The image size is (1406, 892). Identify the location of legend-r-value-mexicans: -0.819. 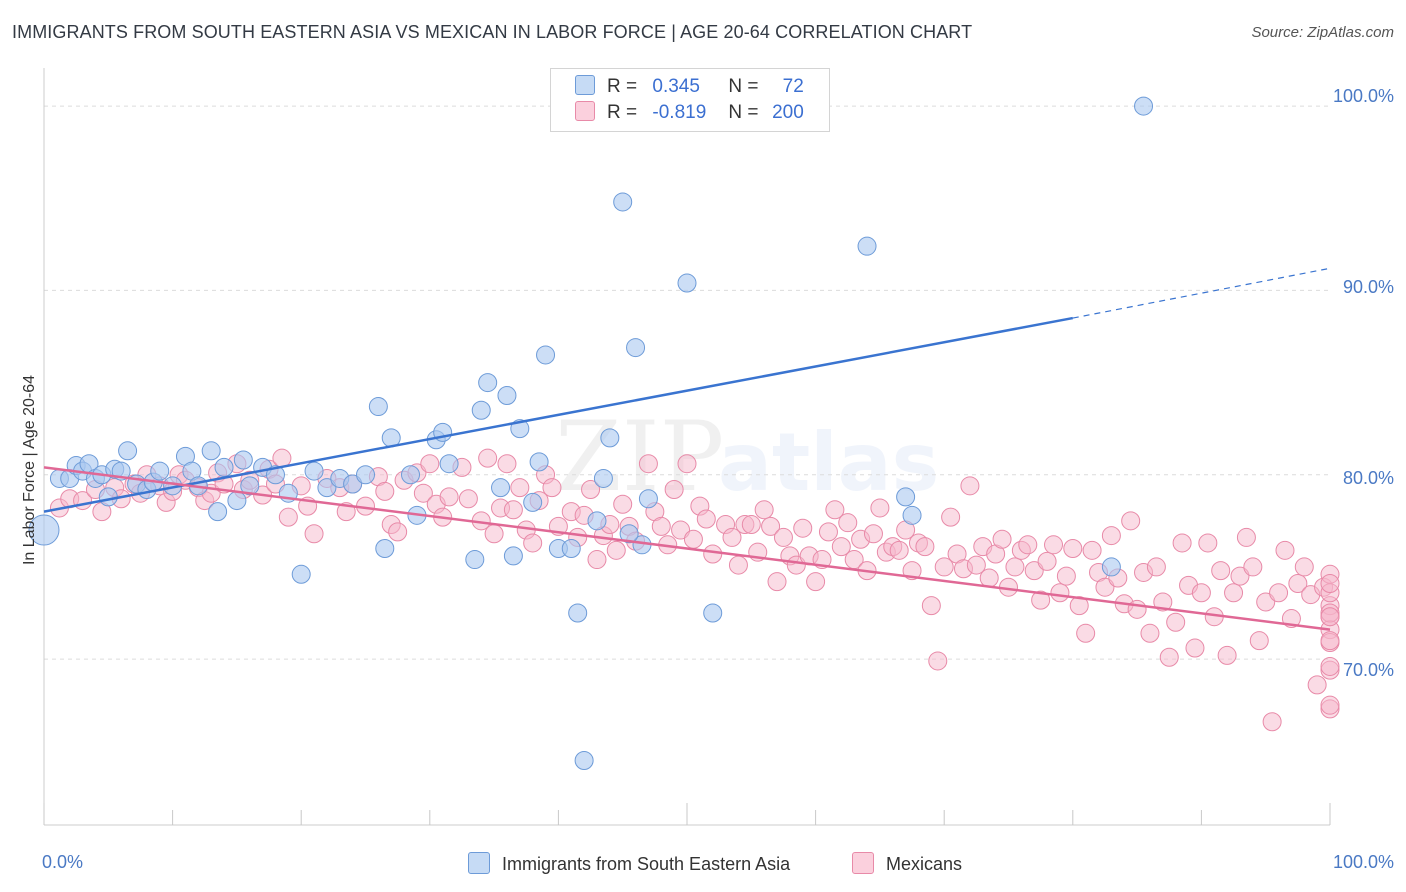
(679, 112).